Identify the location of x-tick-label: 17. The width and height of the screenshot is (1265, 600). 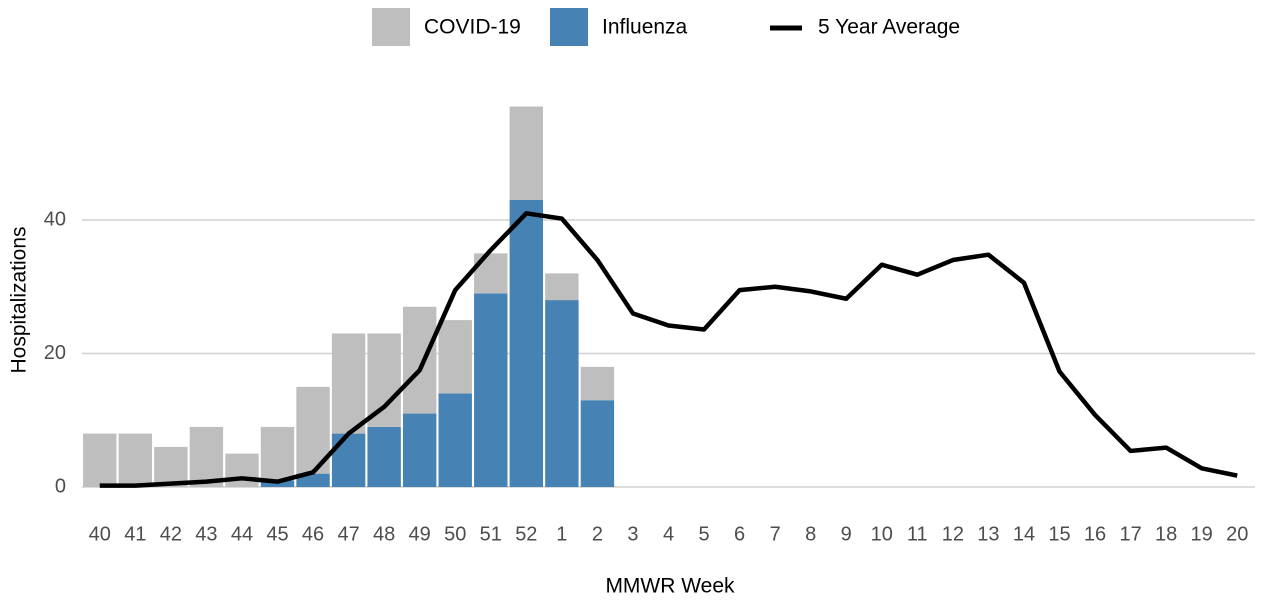
(1130, 534).